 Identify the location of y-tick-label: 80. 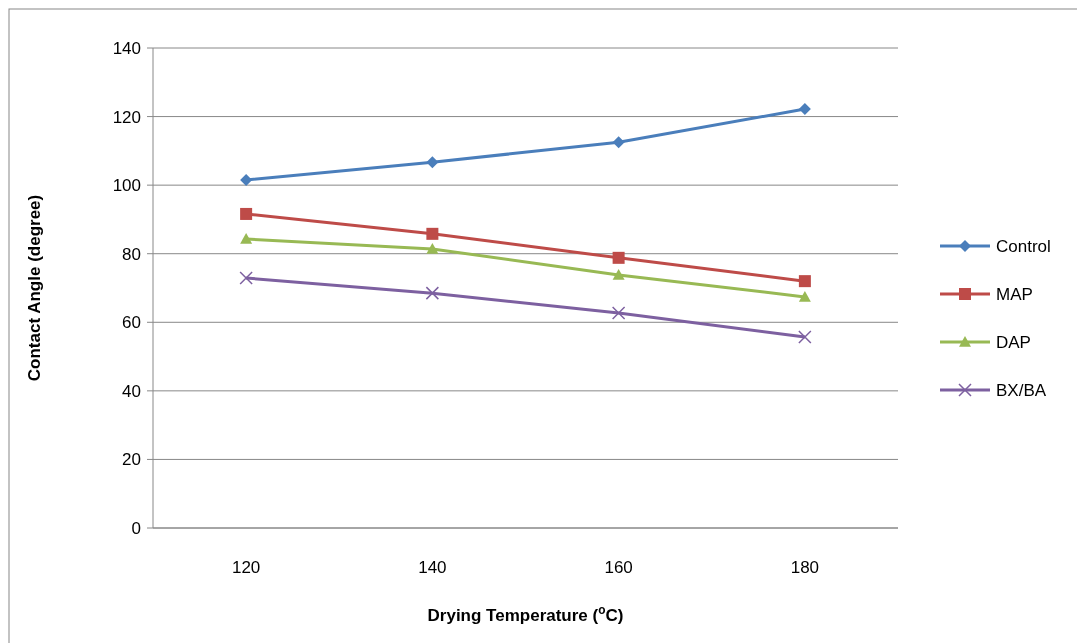
(131, 254).